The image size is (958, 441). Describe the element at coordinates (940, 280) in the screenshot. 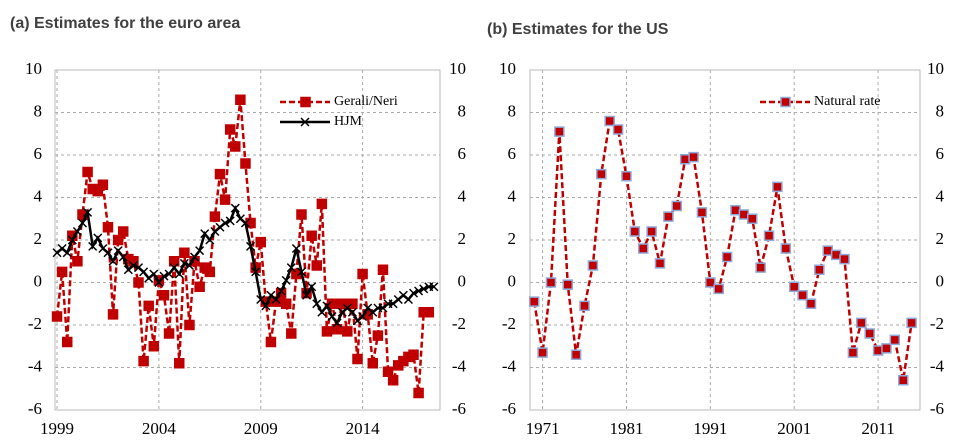

I see `y2-tick-label: 0` at that location.